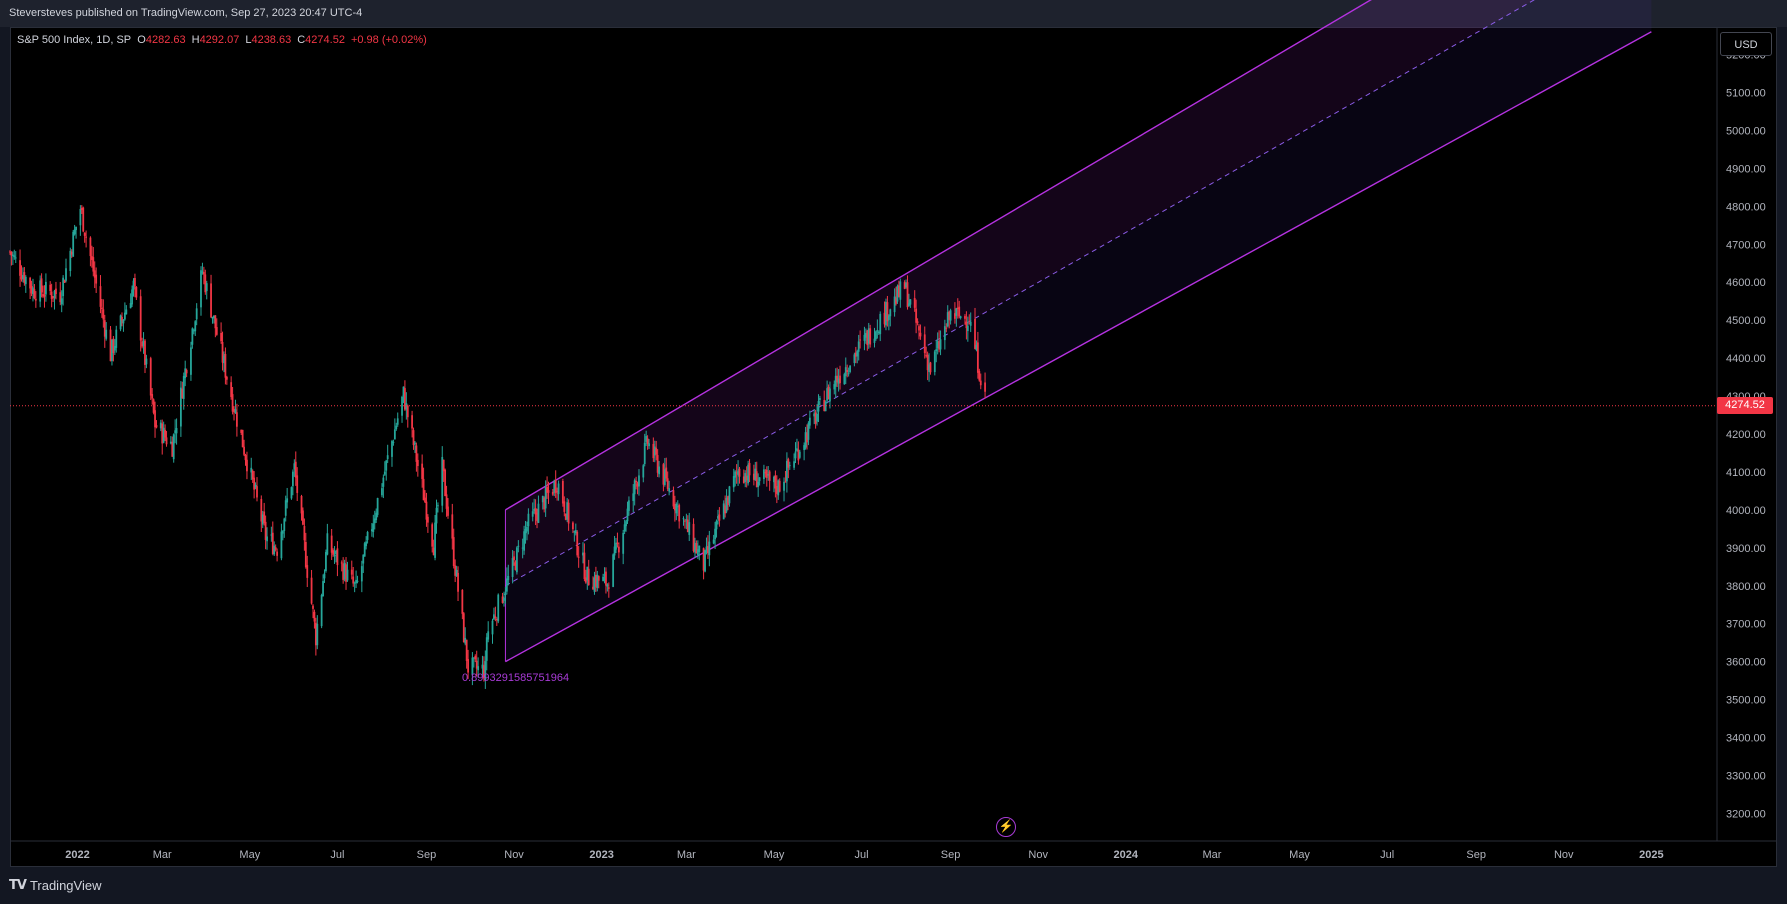 This screenshot has width=1787, height=904. What do you see at coordinates (1651, 855) in the screenshot?
I see `x-tick-label: 2025` at bounding box center [1651, 855].